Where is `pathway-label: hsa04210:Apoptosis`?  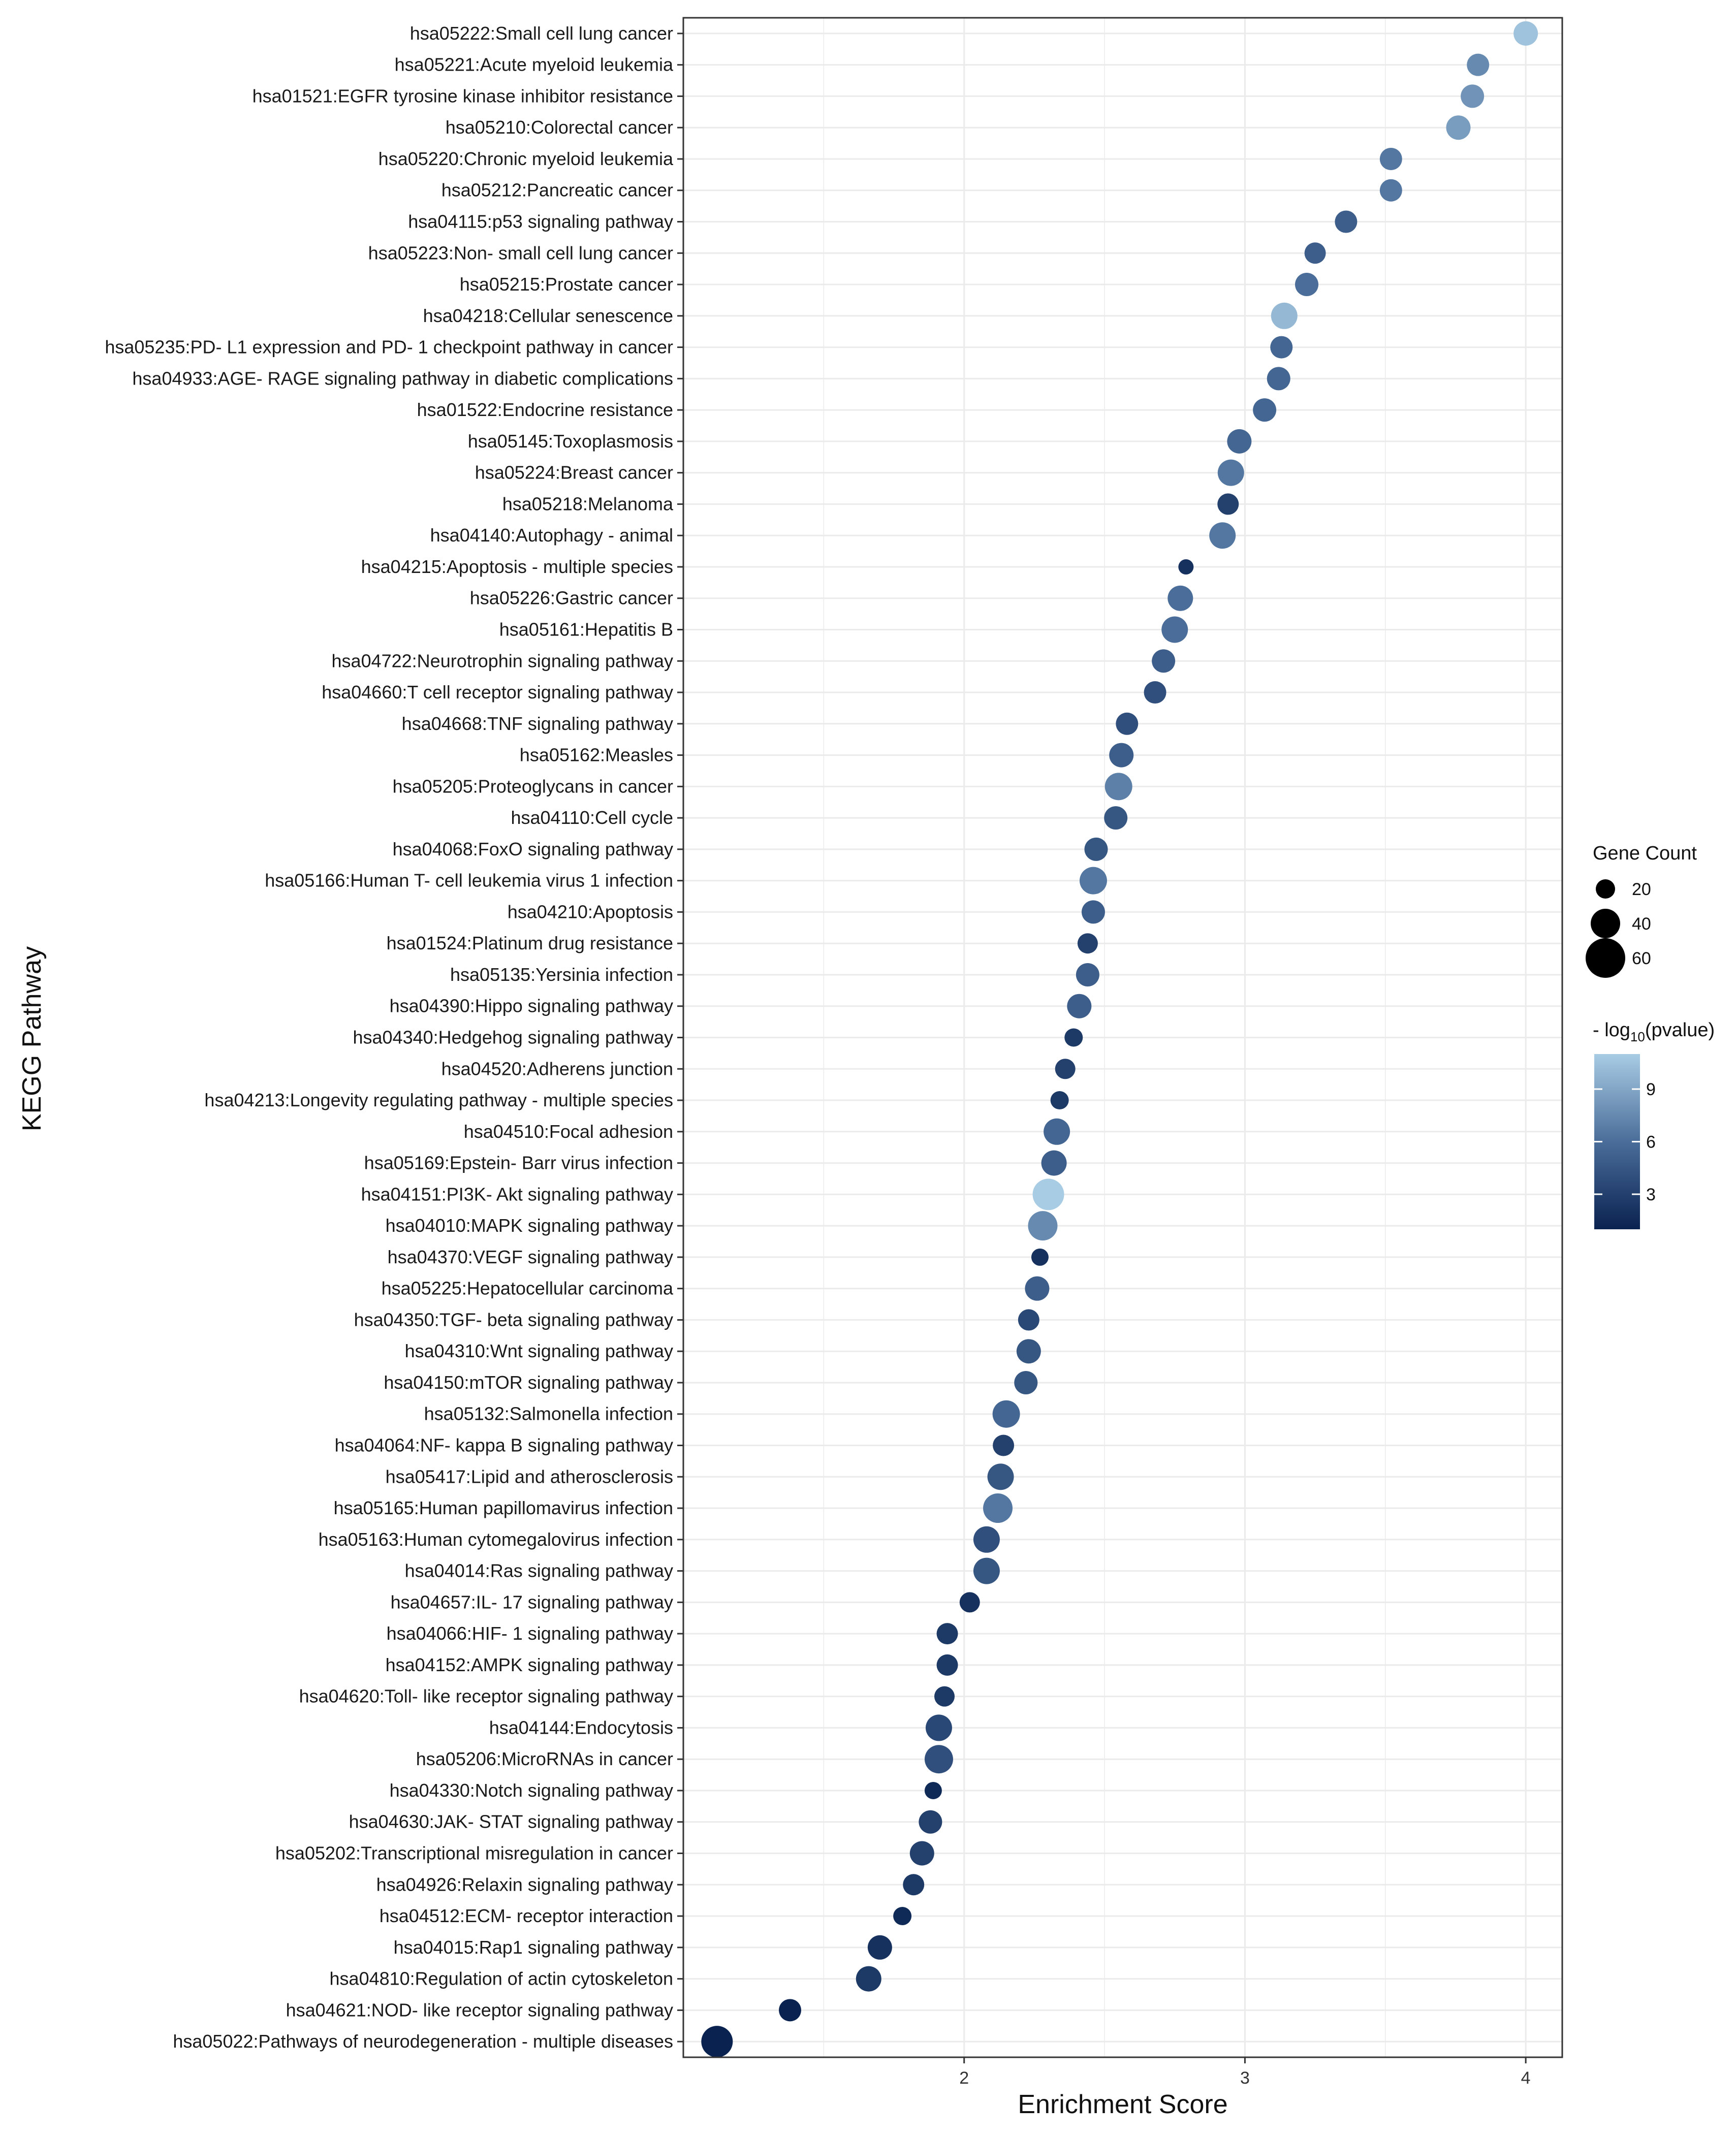
pathway-label: hsa04210:Apoptosis is located at coordinates (590, 912).